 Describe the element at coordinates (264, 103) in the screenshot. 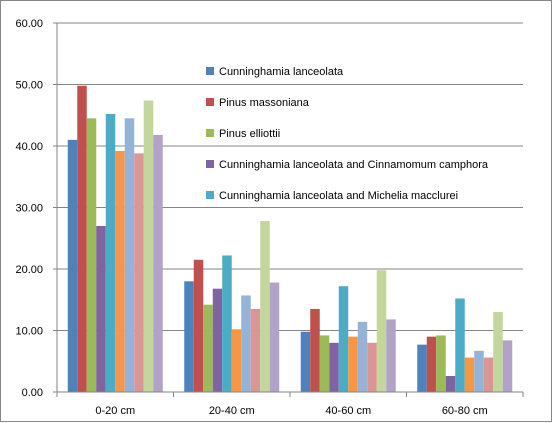

I see `legend-label: Pinus massoniana` at that location.